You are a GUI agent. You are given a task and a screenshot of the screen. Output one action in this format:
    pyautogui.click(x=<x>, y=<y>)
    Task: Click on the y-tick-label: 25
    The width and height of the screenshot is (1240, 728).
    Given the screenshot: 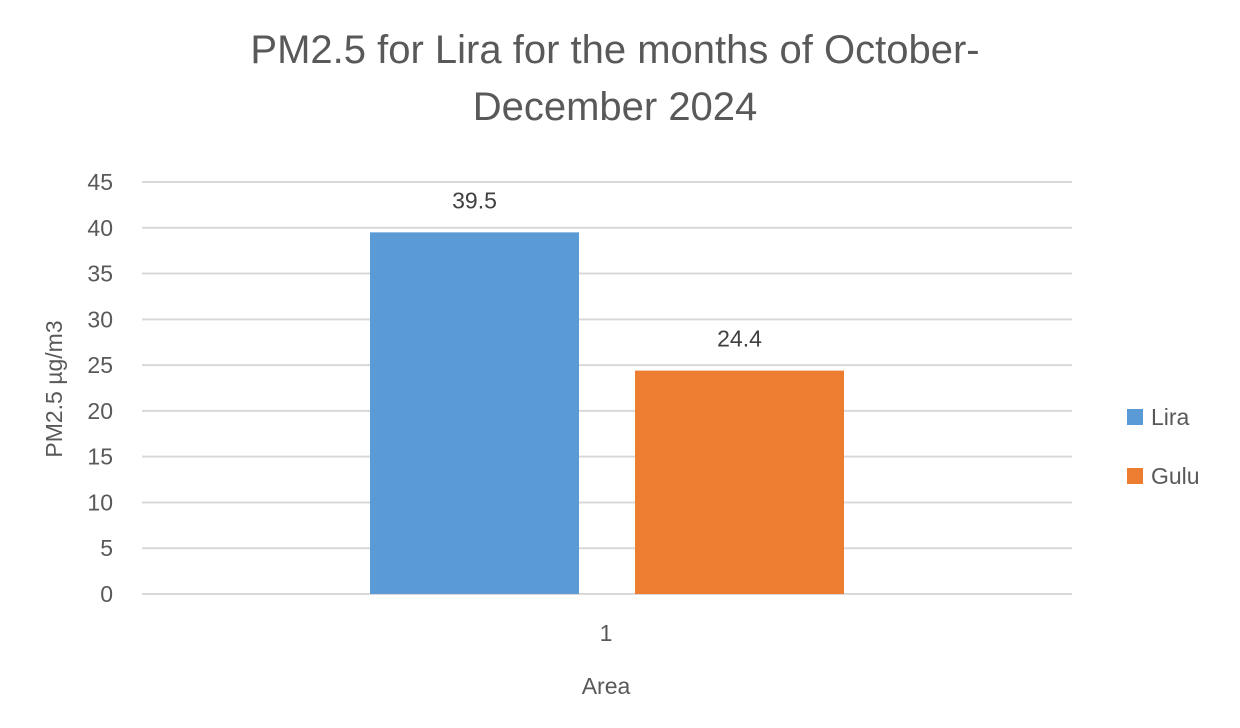 What is the action you would take?
    pyautogui.click(x=100, y=365)
    